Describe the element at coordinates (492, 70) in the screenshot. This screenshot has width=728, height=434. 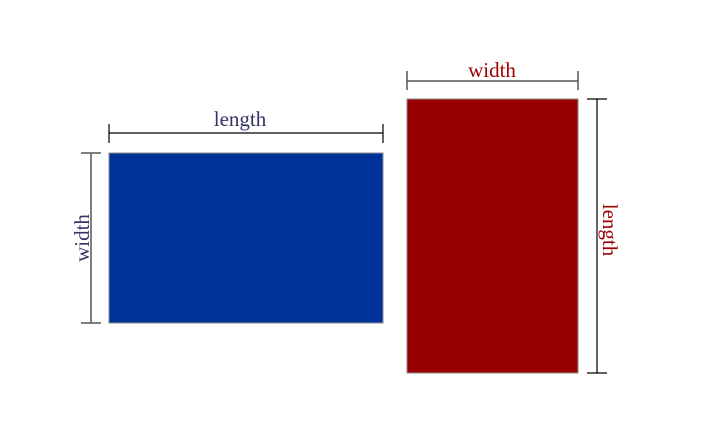
I see `portrait-width-label: width` at that location.